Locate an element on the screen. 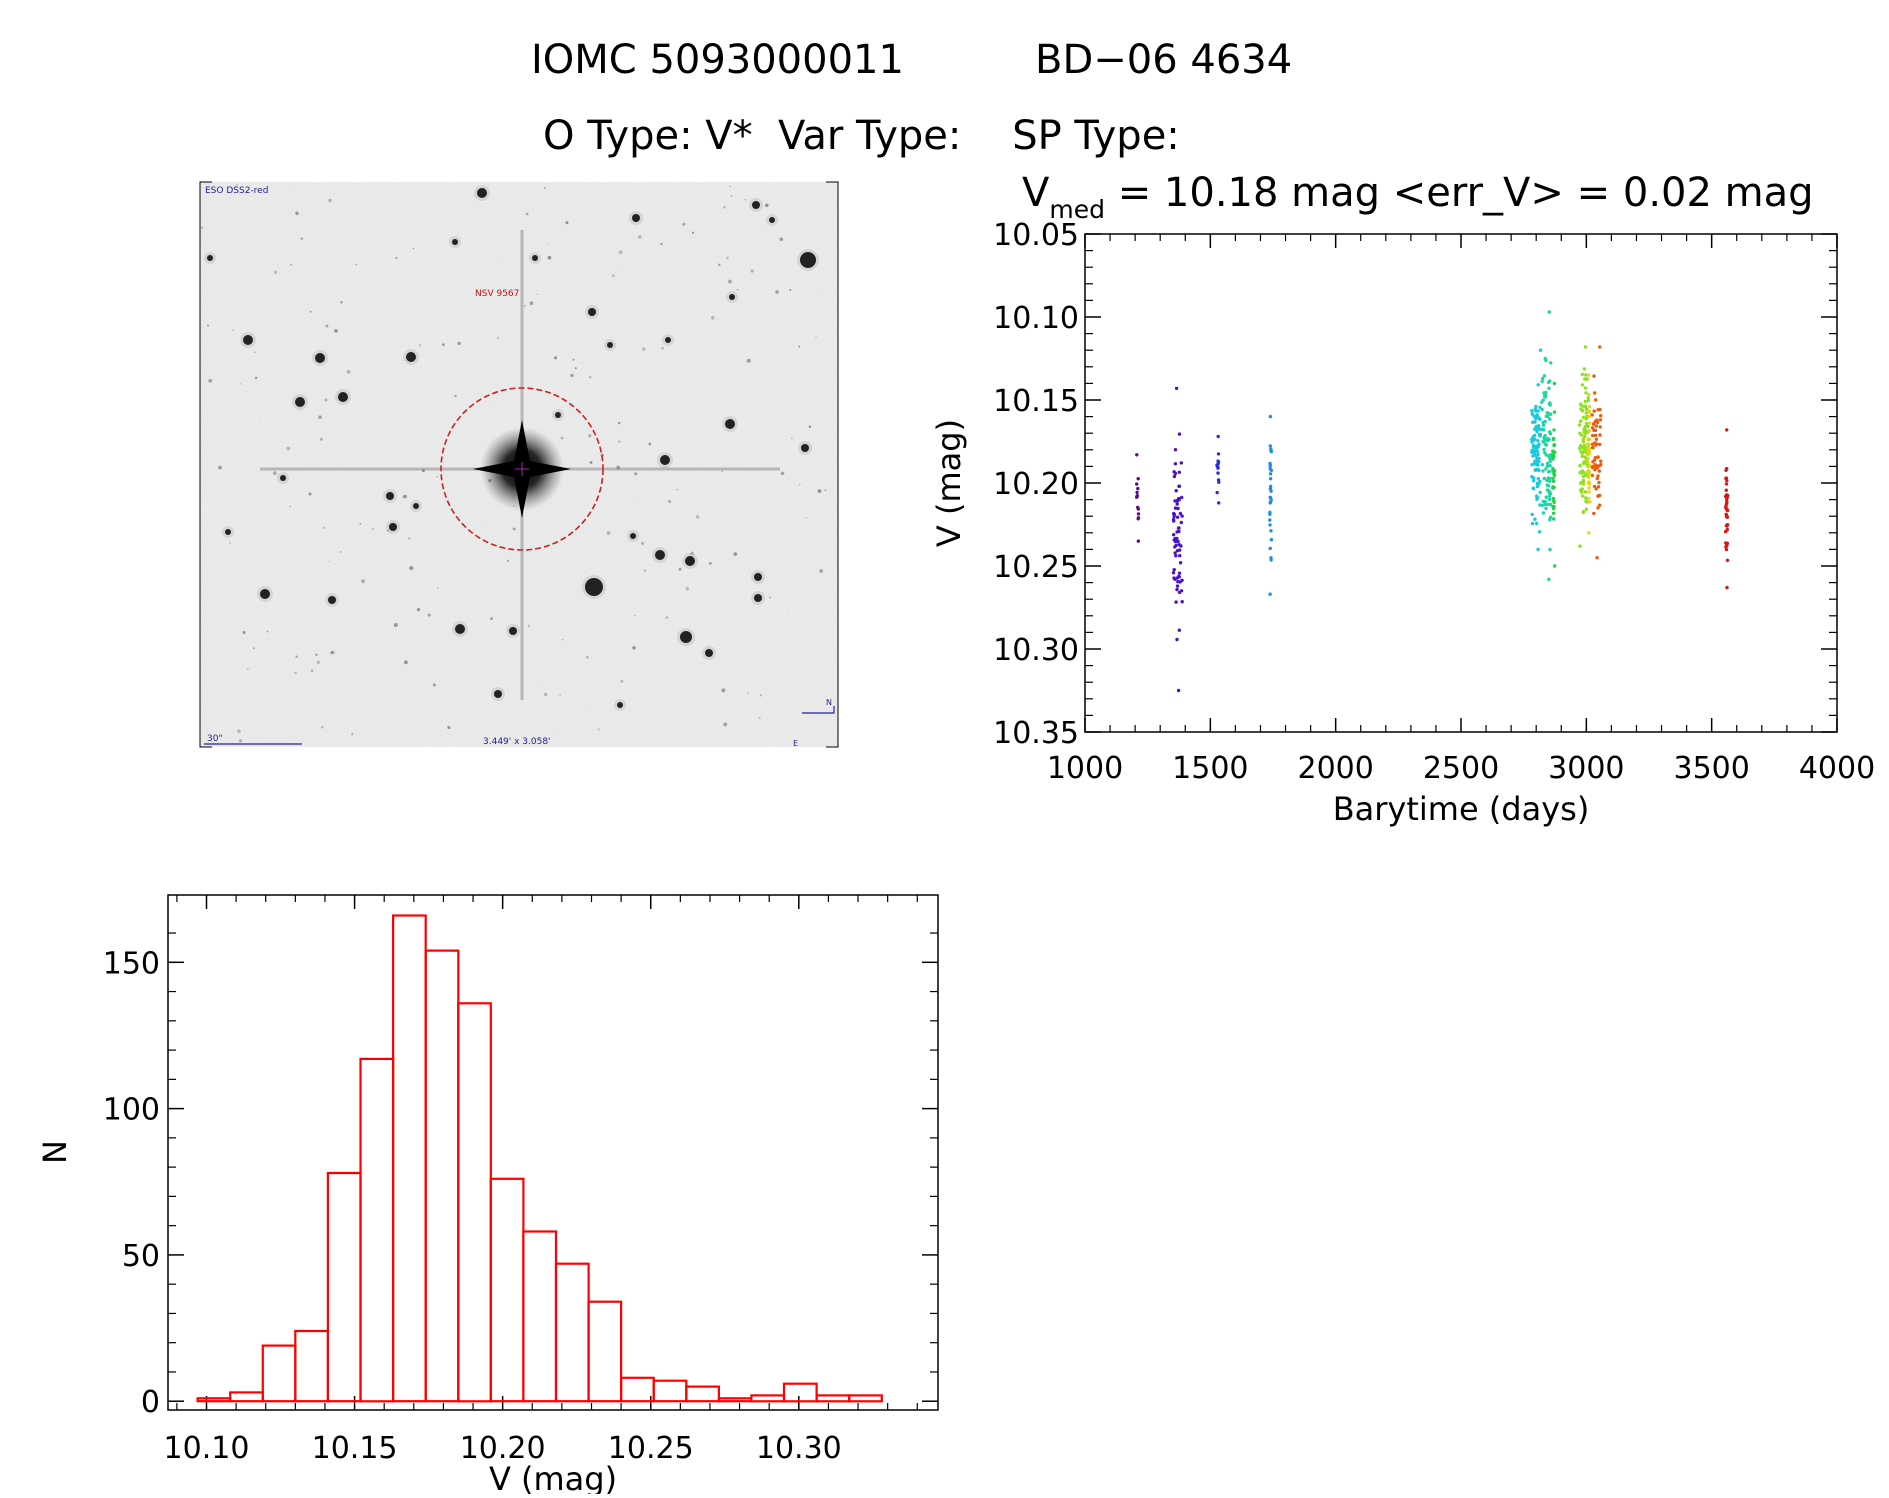  hist-ytick-label: 0 is located at coordinates (150, 1402).